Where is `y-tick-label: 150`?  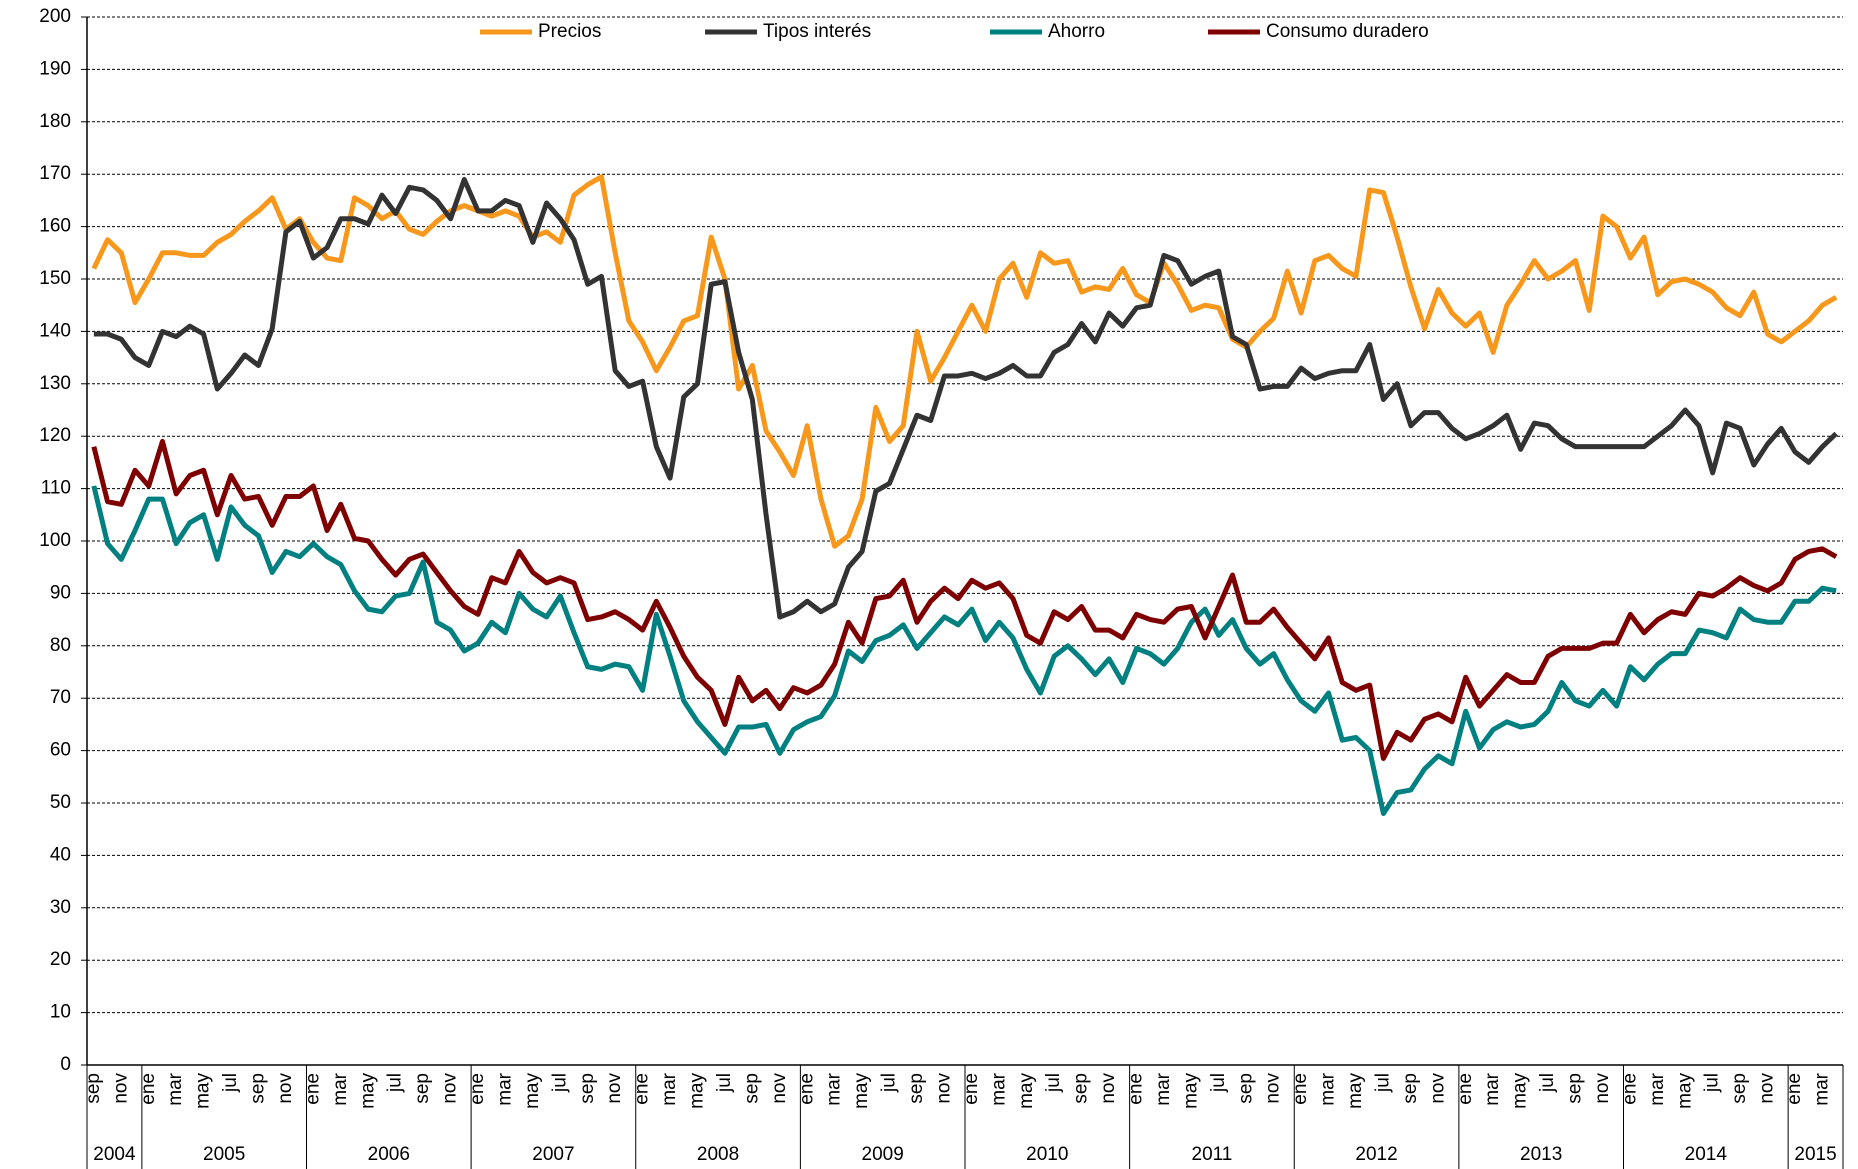 y-tick-label: 150 is located at coordinates (55, 278).